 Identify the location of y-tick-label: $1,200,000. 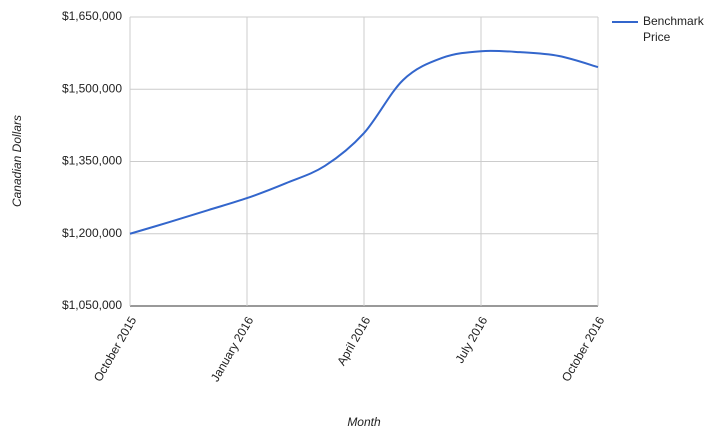
(92, 233).